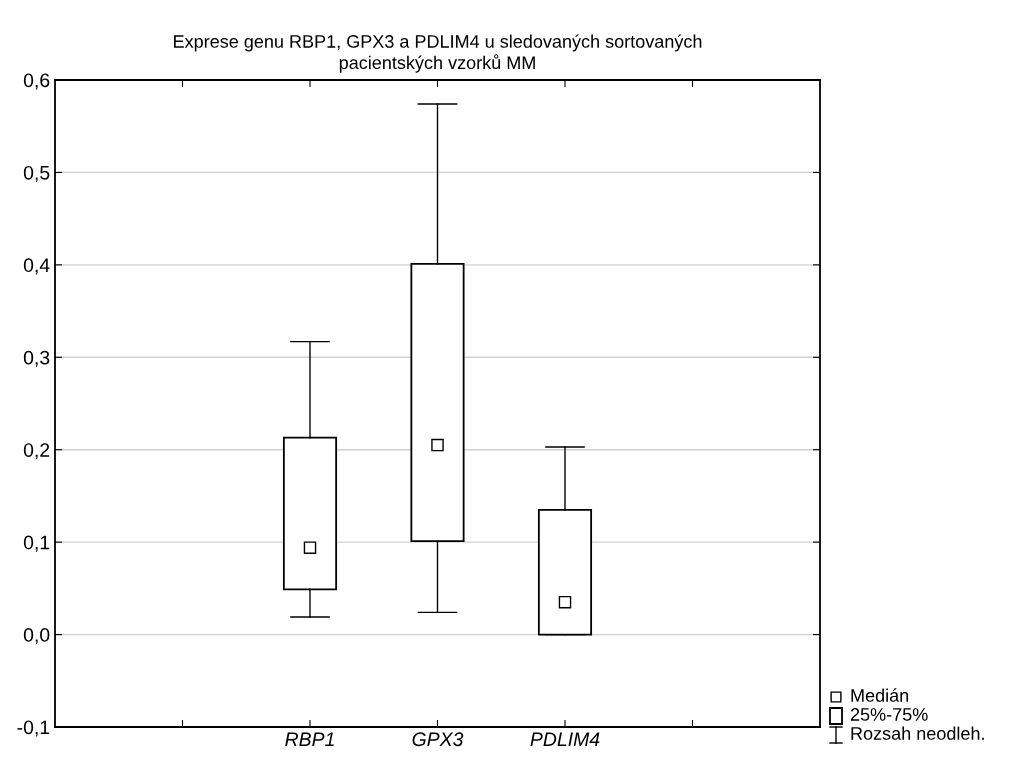 The image size is (1017, 765). I want to click on text: Medián, so click(880, 695).